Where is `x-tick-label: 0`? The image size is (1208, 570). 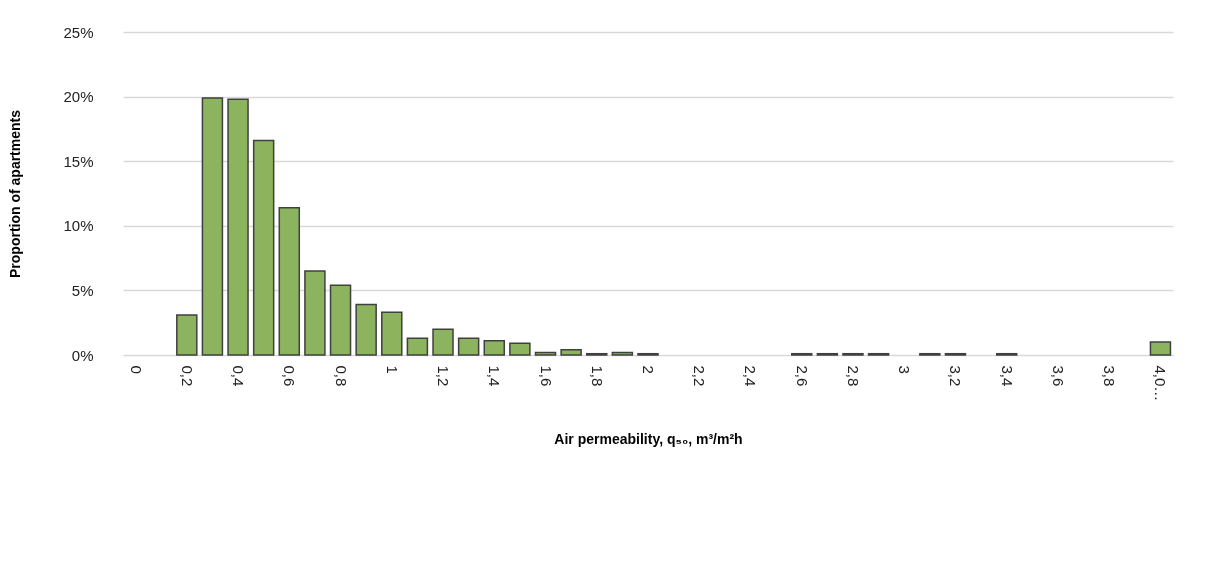 x-tick-label: 0 is located at coordinates (136, 369).